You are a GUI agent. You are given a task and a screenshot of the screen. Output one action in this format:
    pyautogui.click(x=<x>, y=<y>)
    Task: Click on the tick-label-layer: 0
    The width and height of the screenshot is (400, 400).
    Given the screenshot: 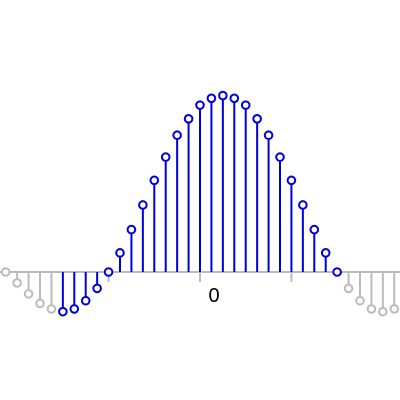 What is the action you would take?
    pyautogui.click(x=213, y=296)
    